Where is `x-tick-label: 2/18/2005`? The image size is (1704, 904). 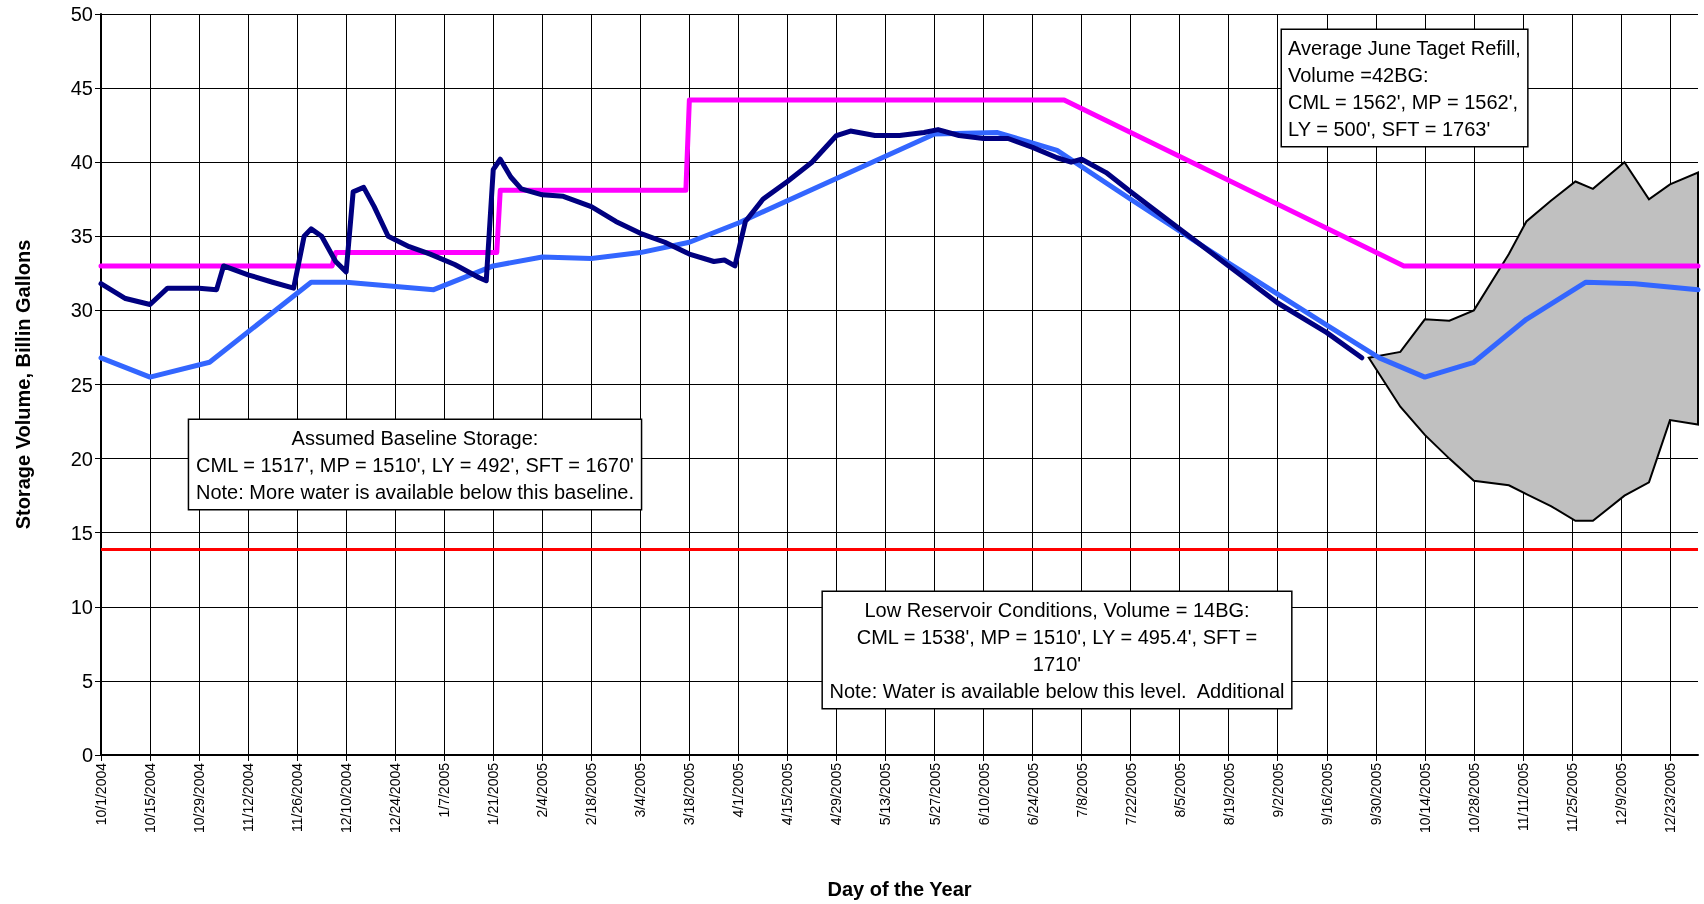 x-tick-label: 2/18/2005 is located at coordinates (591, 794).